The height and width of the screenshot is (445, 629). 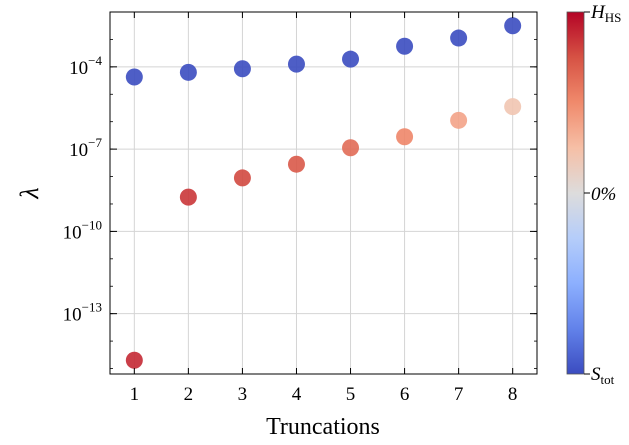 What do you see at coordinates (605, 13) in the screenshot?
I see `colorbar-top-label: HHS` at bounding box center [605, 13].